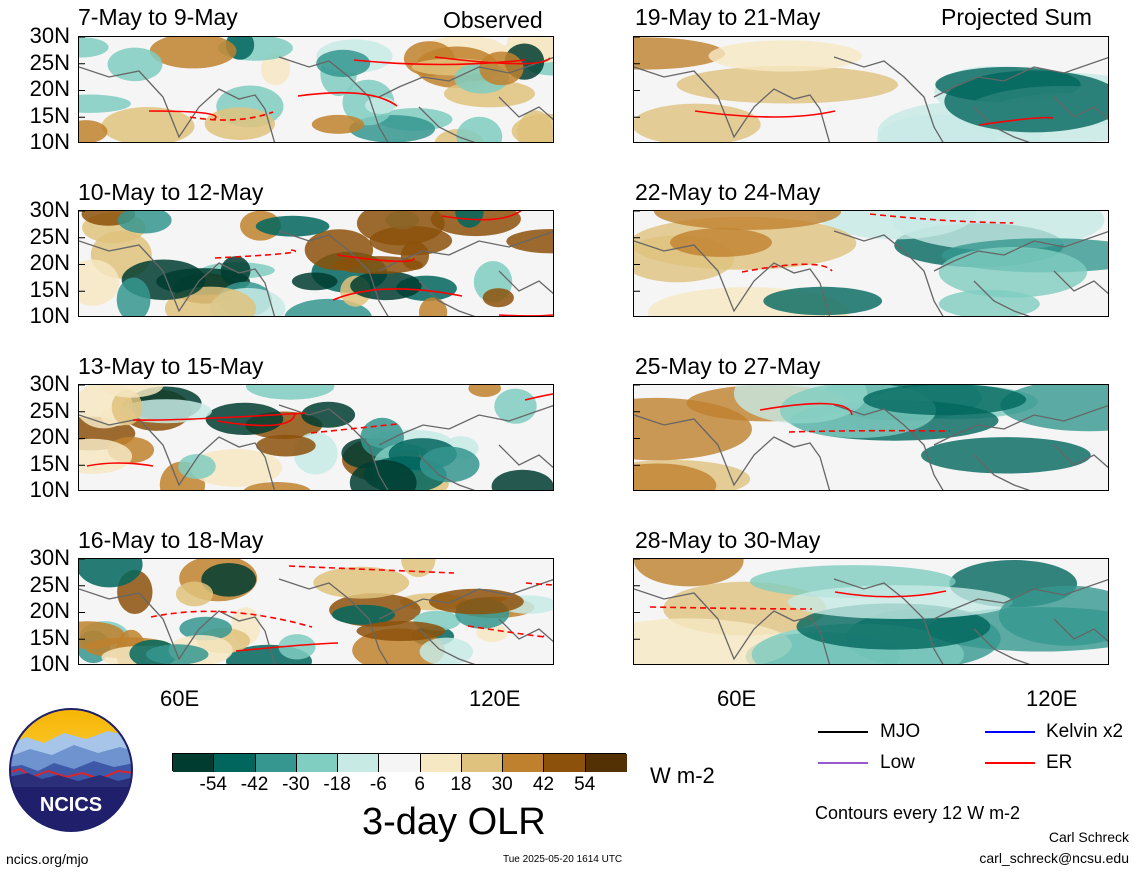  Describe the element at coordinates (495, 698) in the screenshot. I see `lon-label-120e-left: 120E` at that location.